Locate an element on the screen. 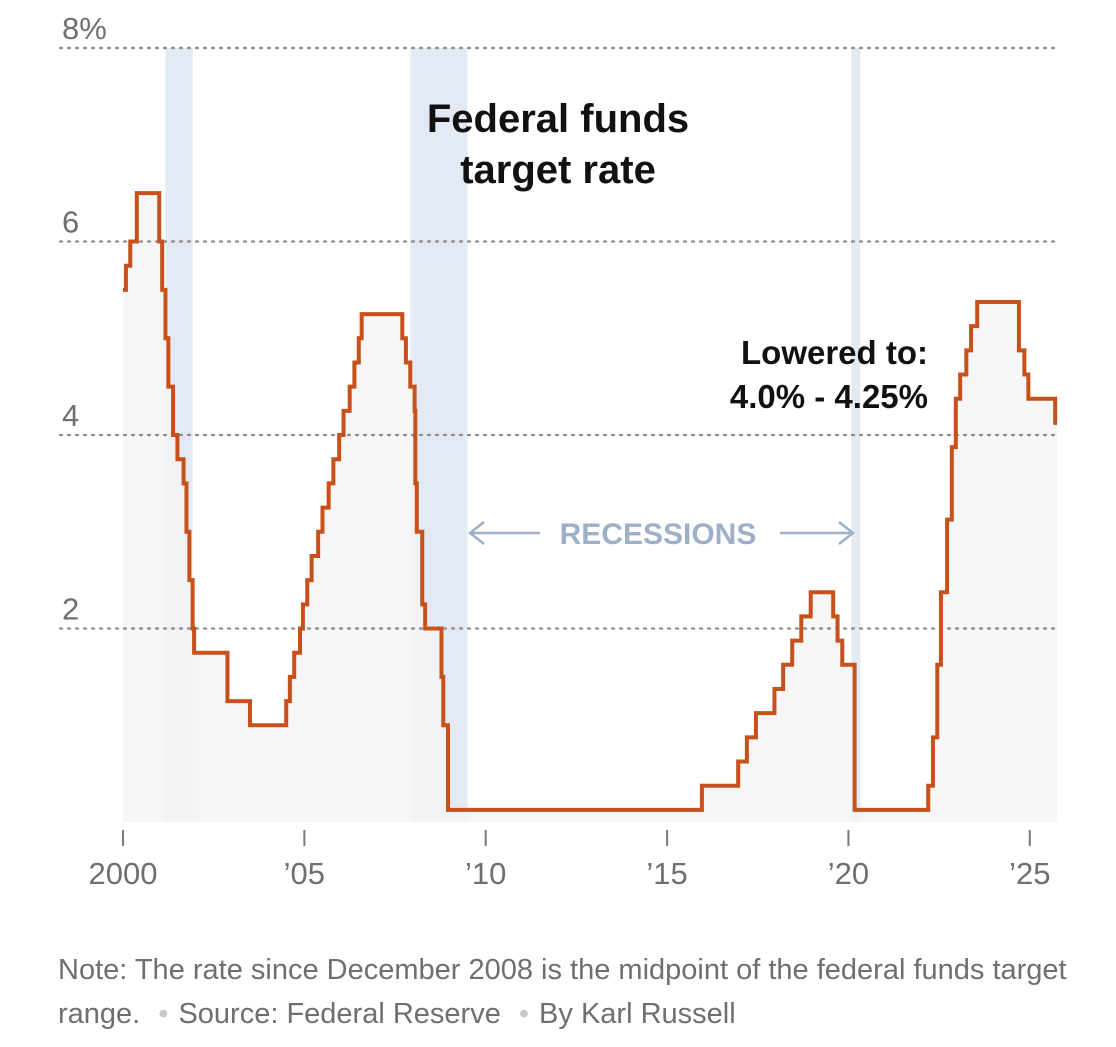 The image size is (1116, 1047). arrow-right-head is located at coordinates (847, 533).